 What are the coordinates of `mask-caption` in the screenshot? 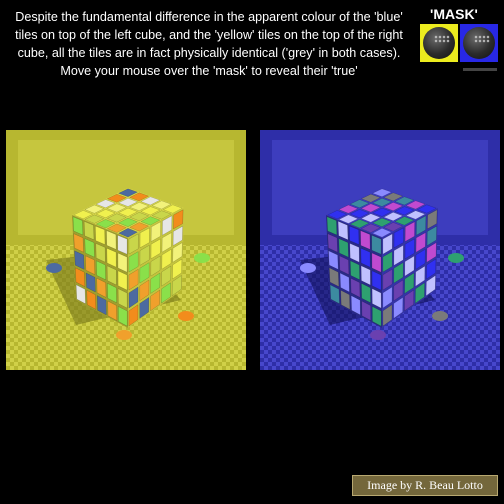 It's located at (480, 69).